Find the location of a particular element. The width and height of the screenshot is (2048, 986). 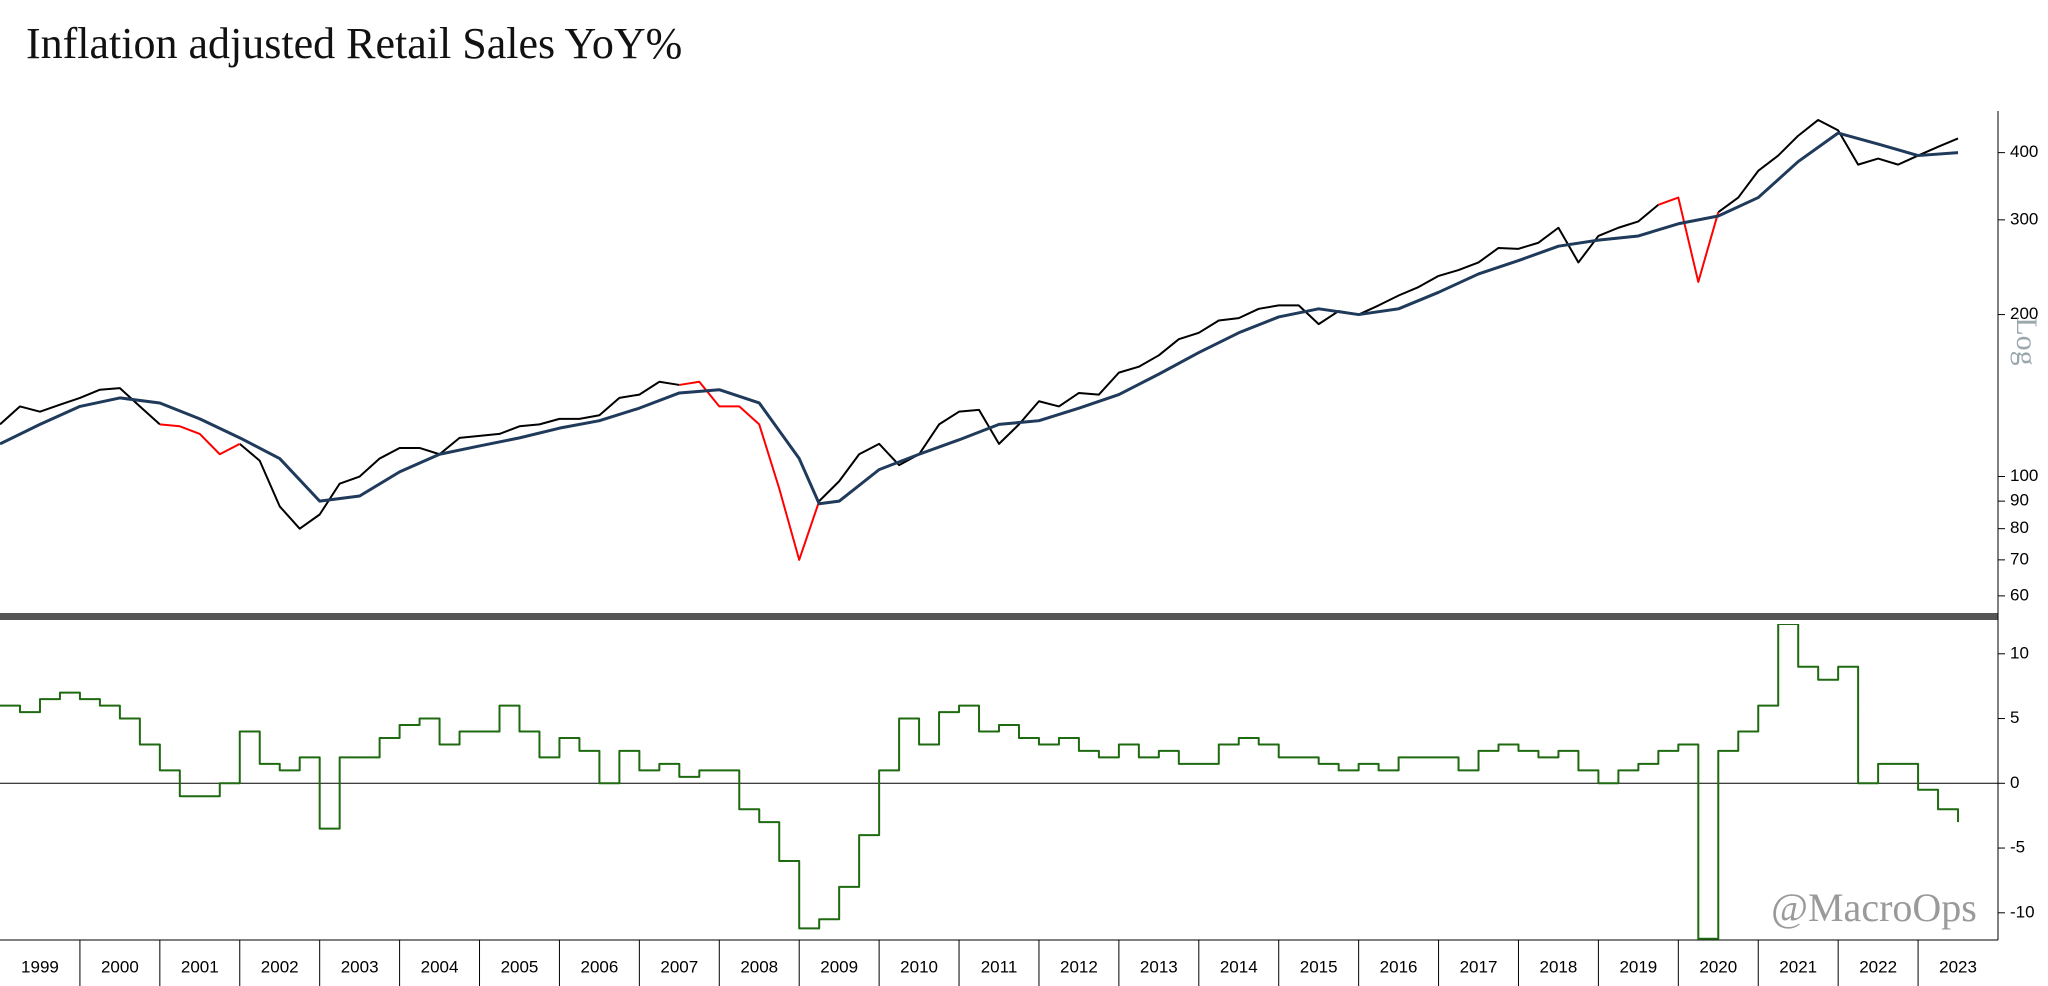

y-tick-label: 100 is located at coordinates (2024, 475).